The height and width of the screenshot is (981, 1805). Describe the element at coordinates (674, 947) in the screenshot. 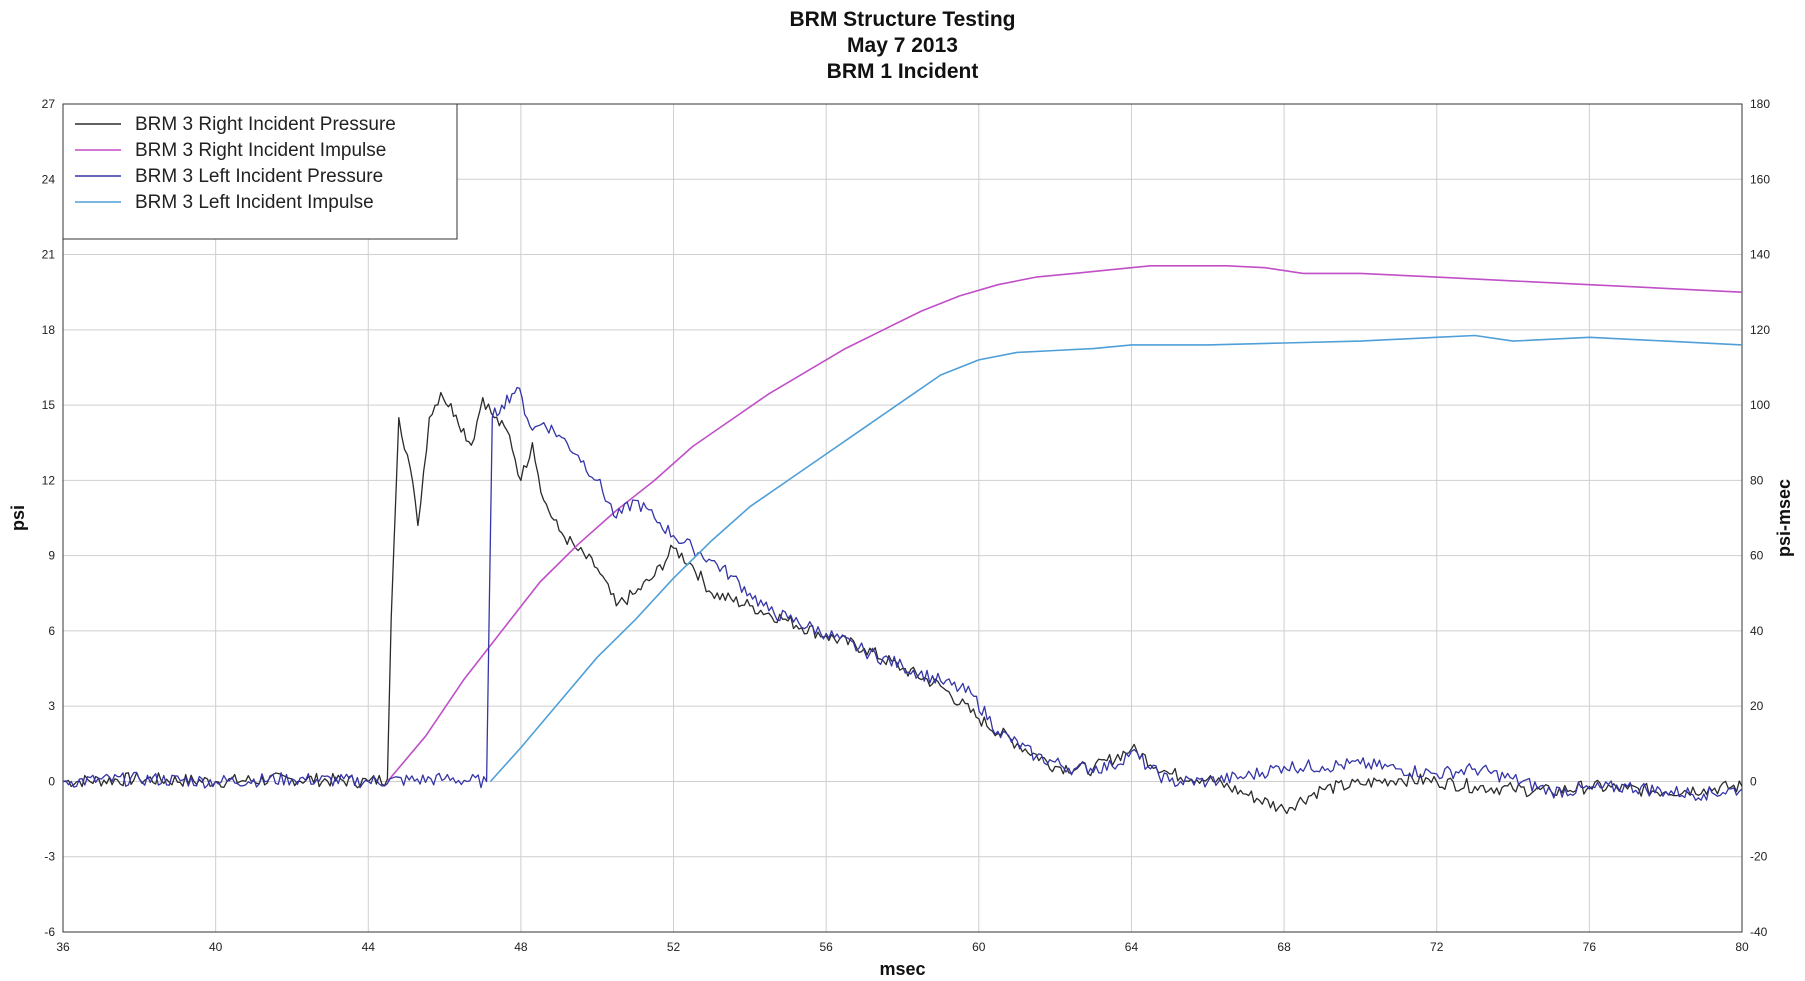

I see `x-tick-label: 52` at that location.